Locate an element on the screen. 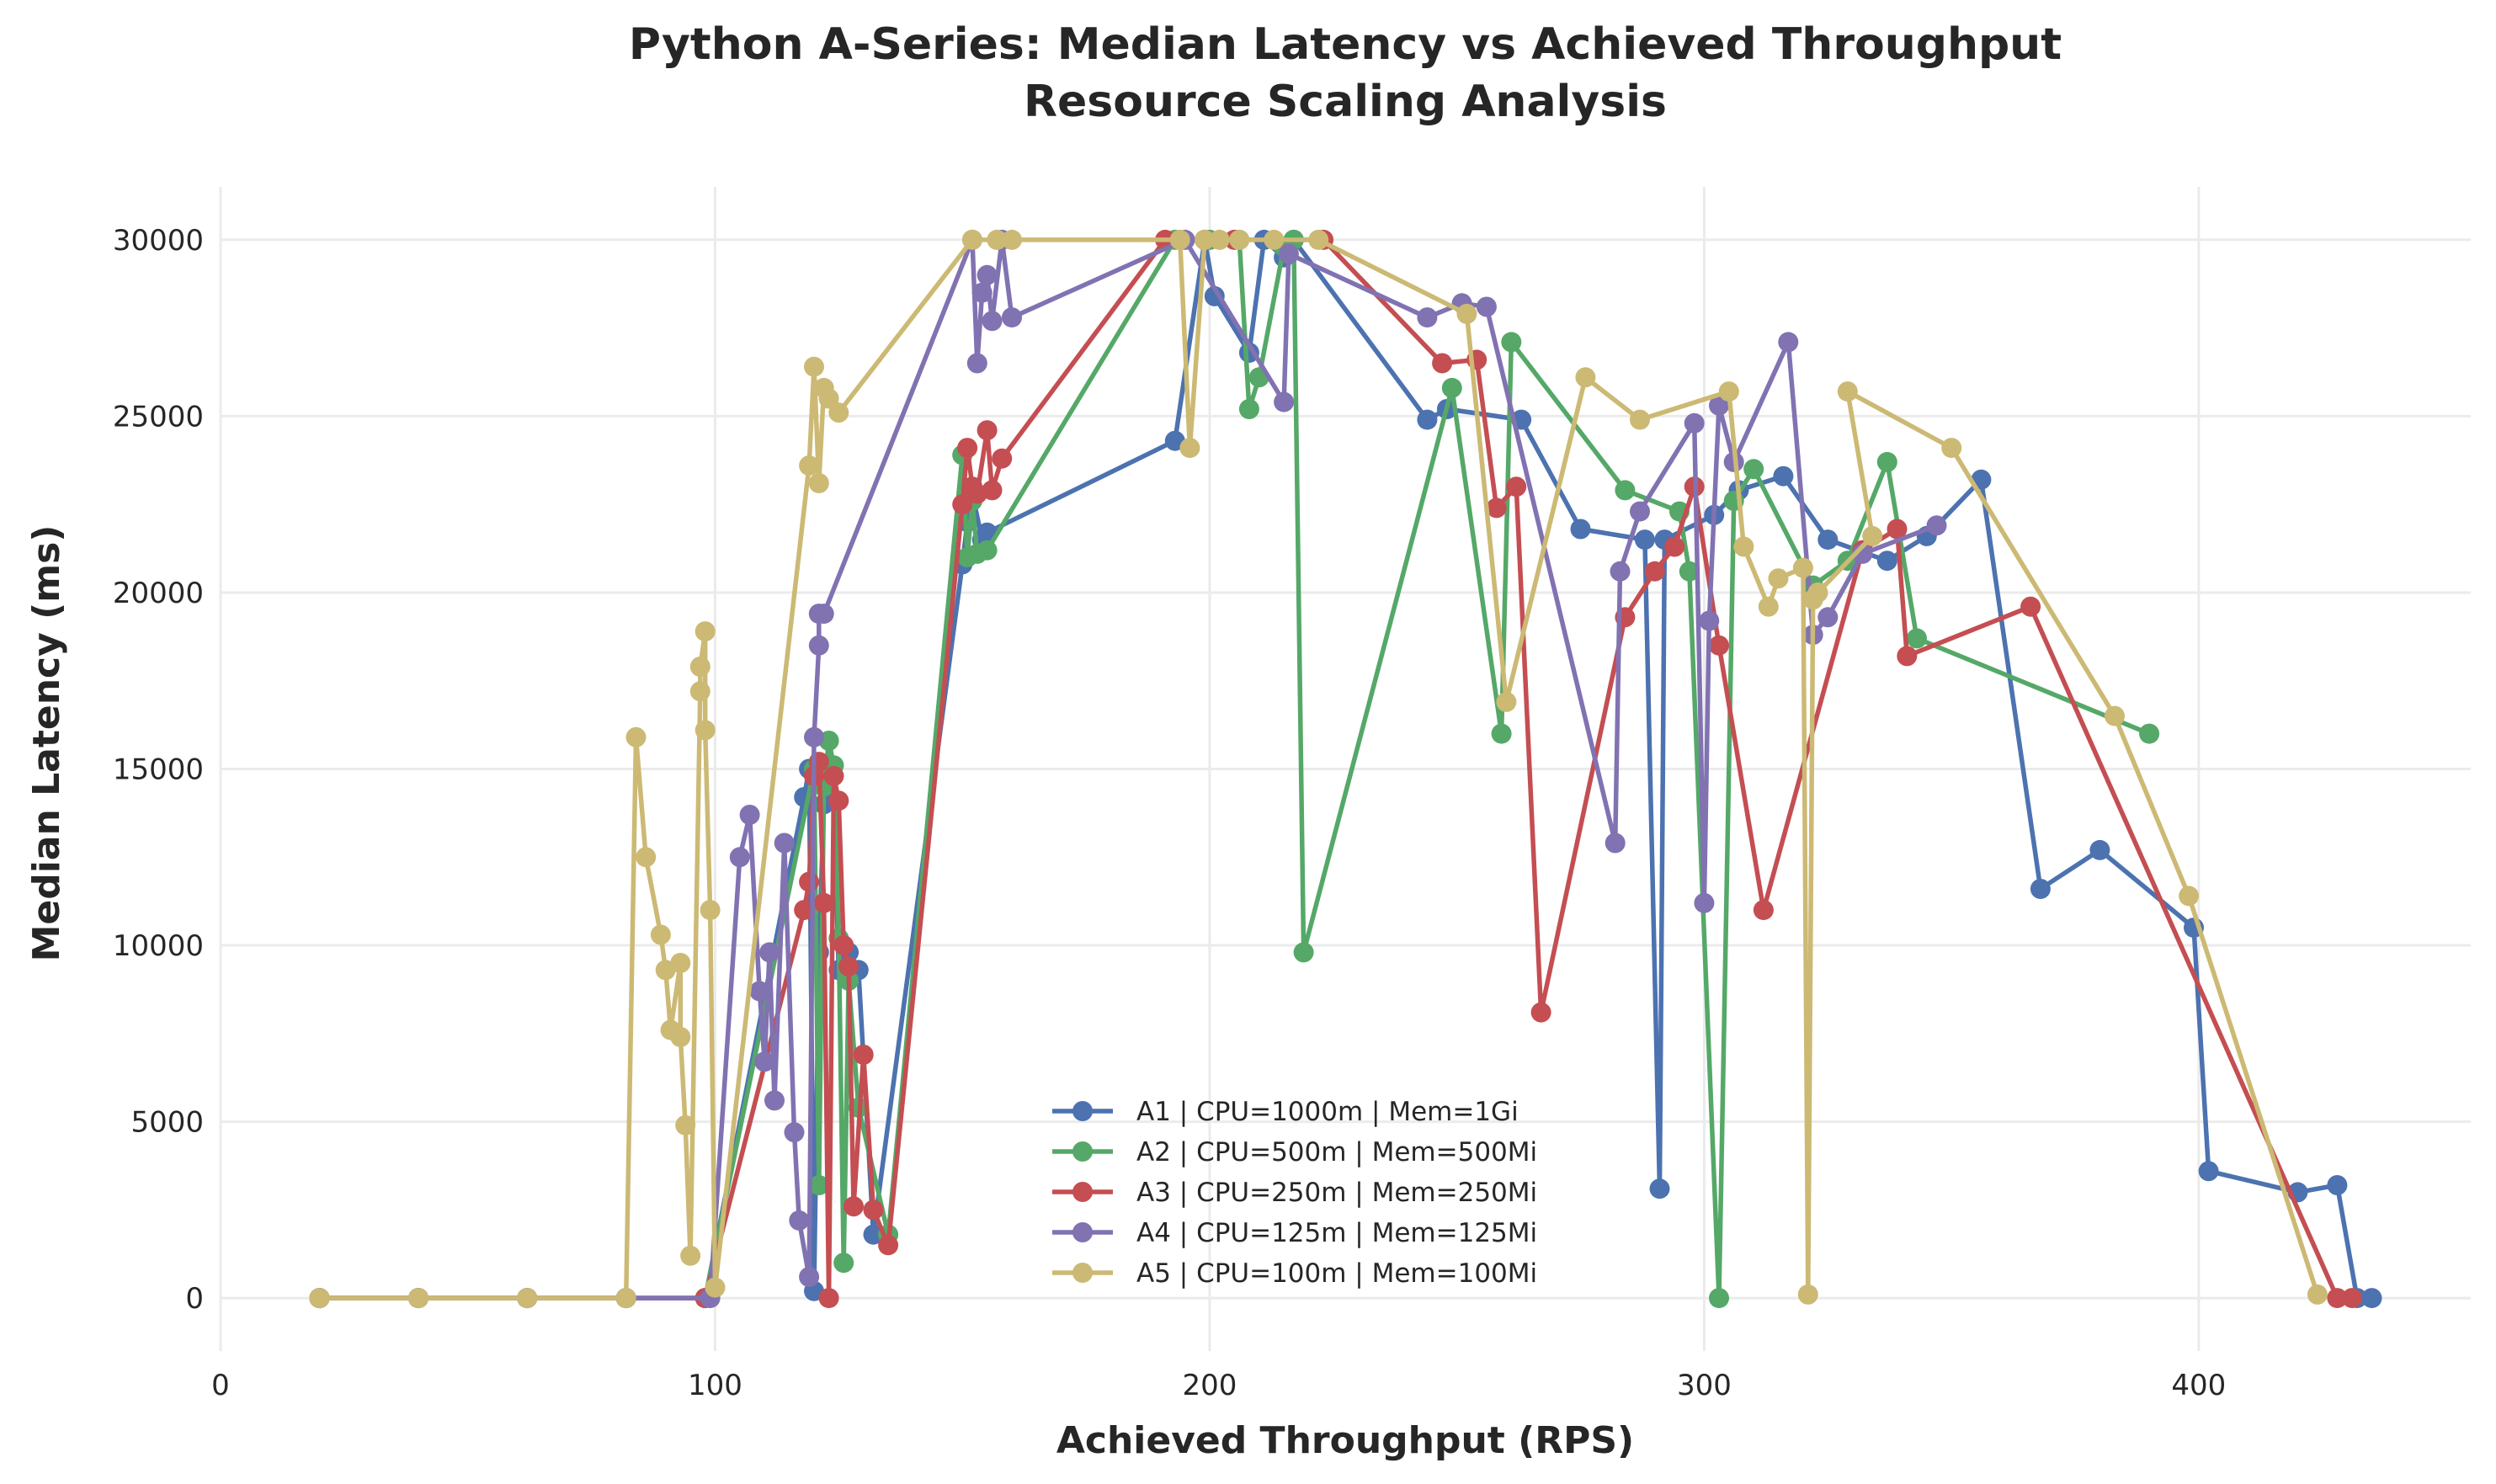 This screenshot has height=1484, width=2496. y-tick-label: 15000 is located at coordinates (158, 770).